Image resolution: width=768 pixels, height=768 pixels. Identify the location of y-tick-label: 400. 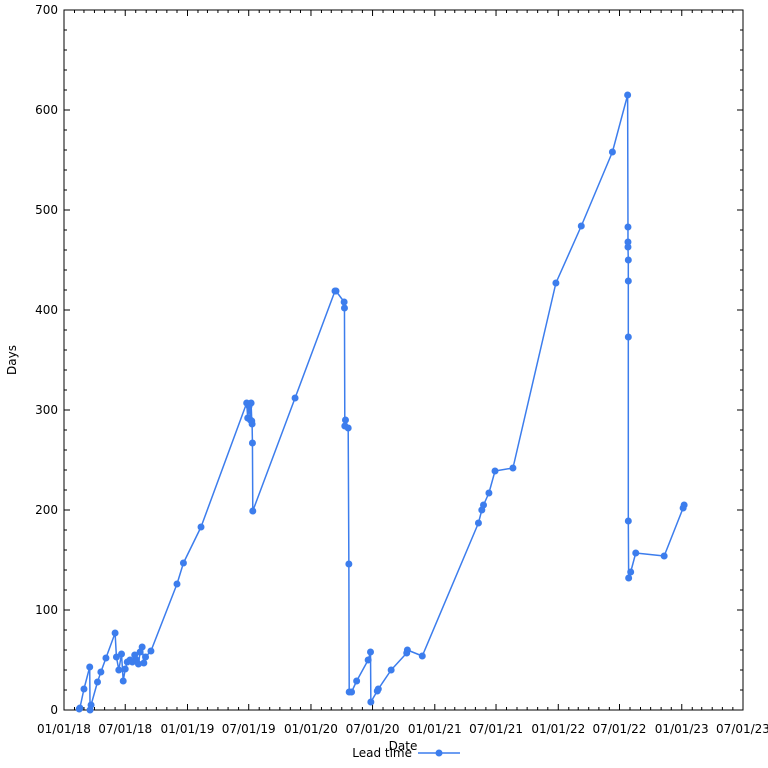
(46, 310).